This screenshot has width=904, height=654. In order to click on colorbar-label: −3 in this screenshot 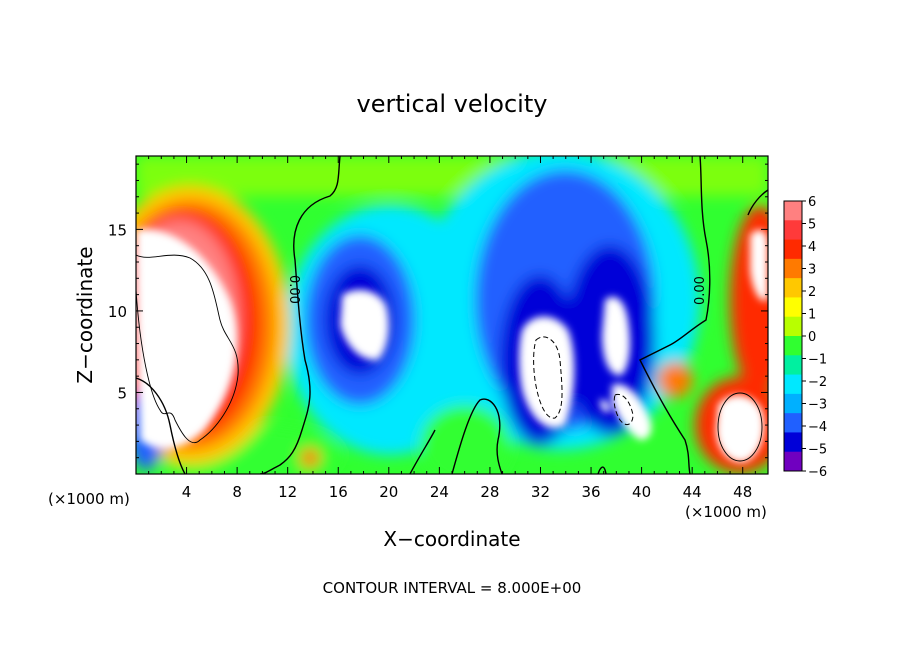, I will do `click(817, 405)`.